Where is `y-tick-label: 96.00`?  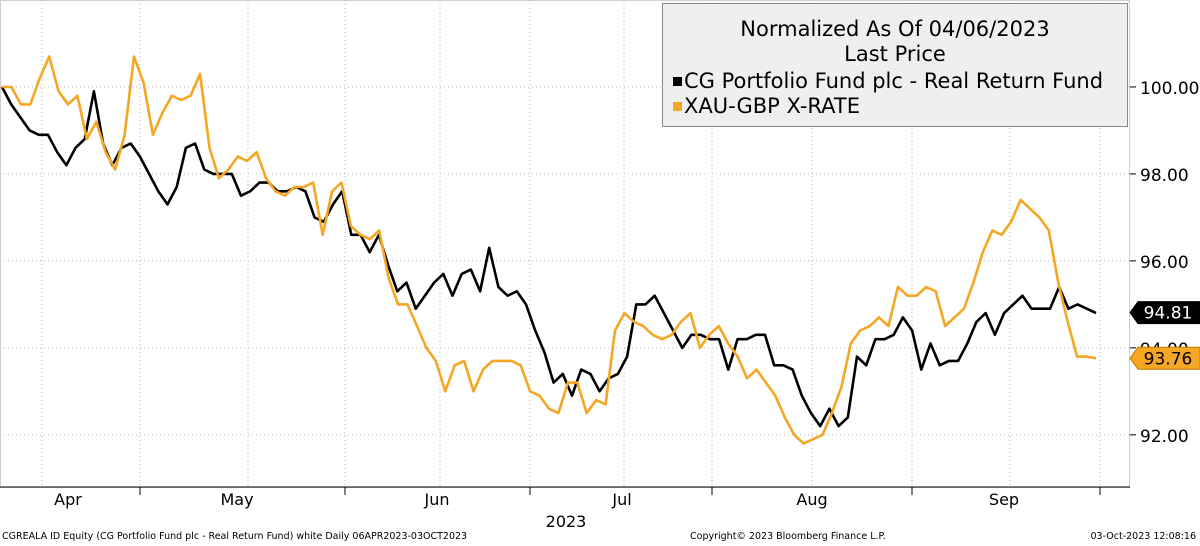
y-tick-label: 96.00 is located at coordinates (1164, 263).